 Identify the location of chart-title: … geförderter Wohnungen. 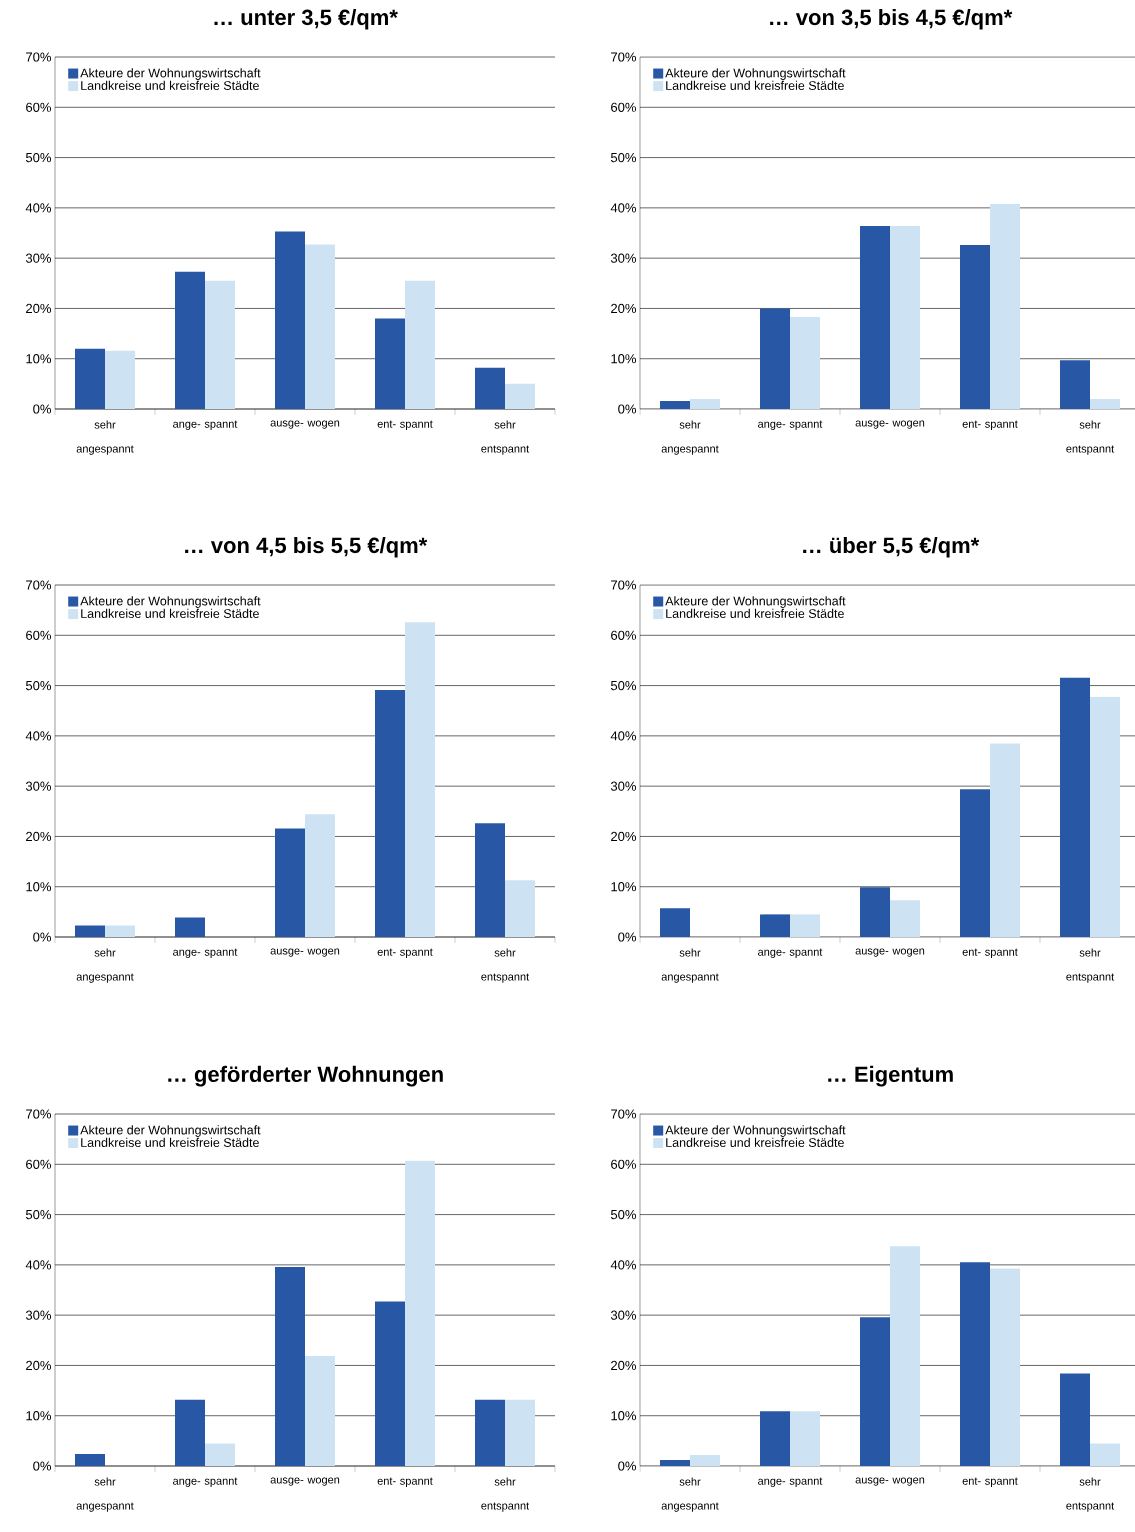
(305, 1076).